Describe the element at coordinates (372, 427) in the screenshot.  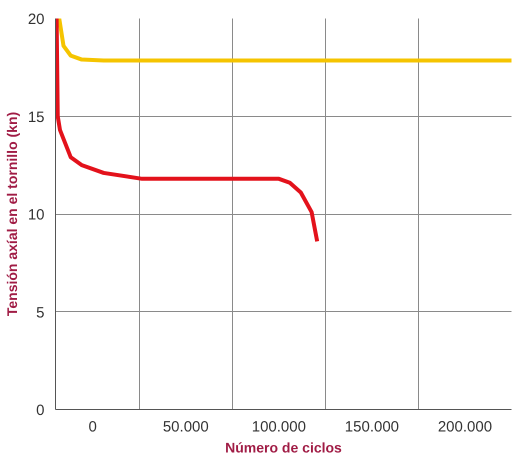
I see `x-tick-label: 150.000` at that location.